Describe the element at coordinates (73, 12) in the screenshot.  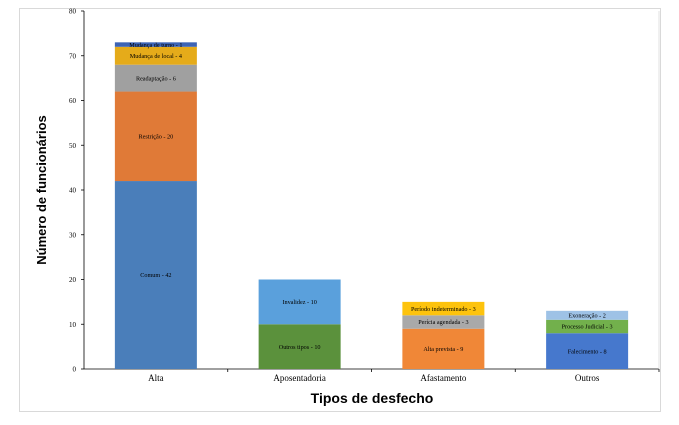
I see `y-tick-label: 80` at that location.